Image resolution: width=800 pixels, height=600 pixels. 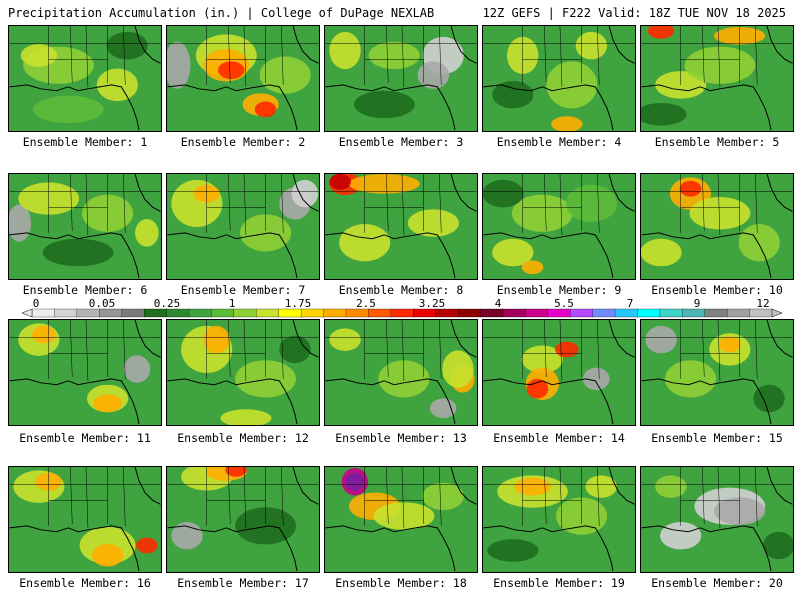 I want to click on colorbar-tick-label: 4, so click(x=498, y=303).